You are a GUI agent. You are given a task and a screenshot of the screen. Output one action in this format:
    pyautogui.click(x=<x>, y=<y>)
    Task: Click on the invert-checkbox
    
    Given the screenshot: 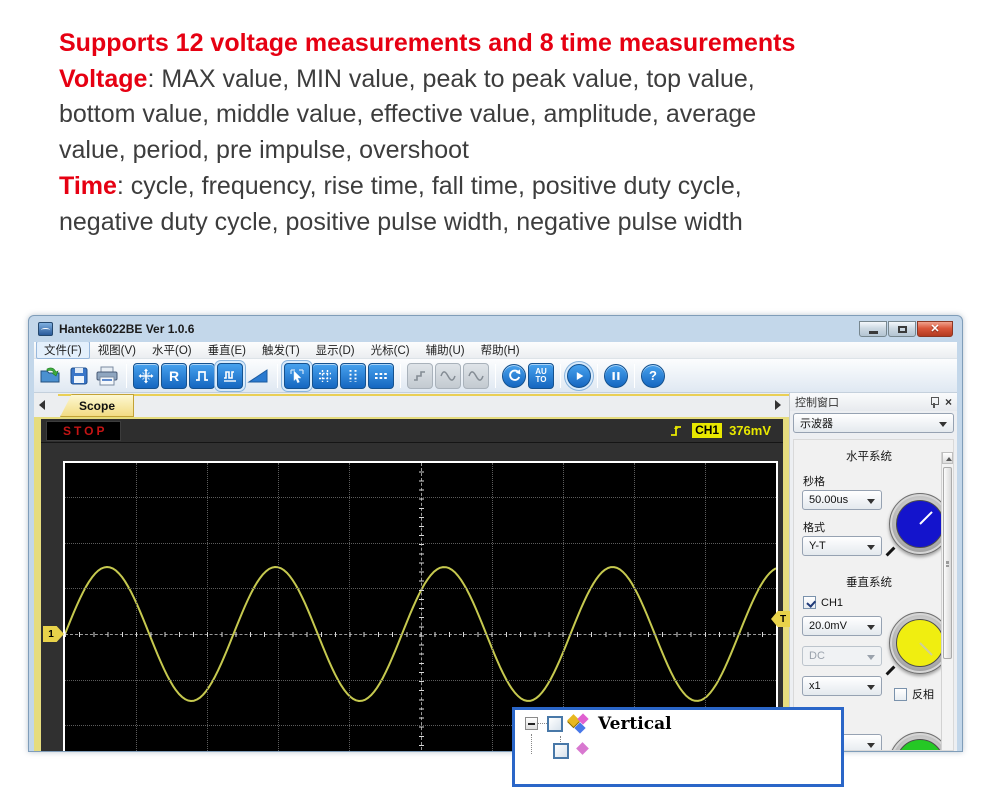 What is the action you would take?
    pyautogui.click(x=900, y=694)
    